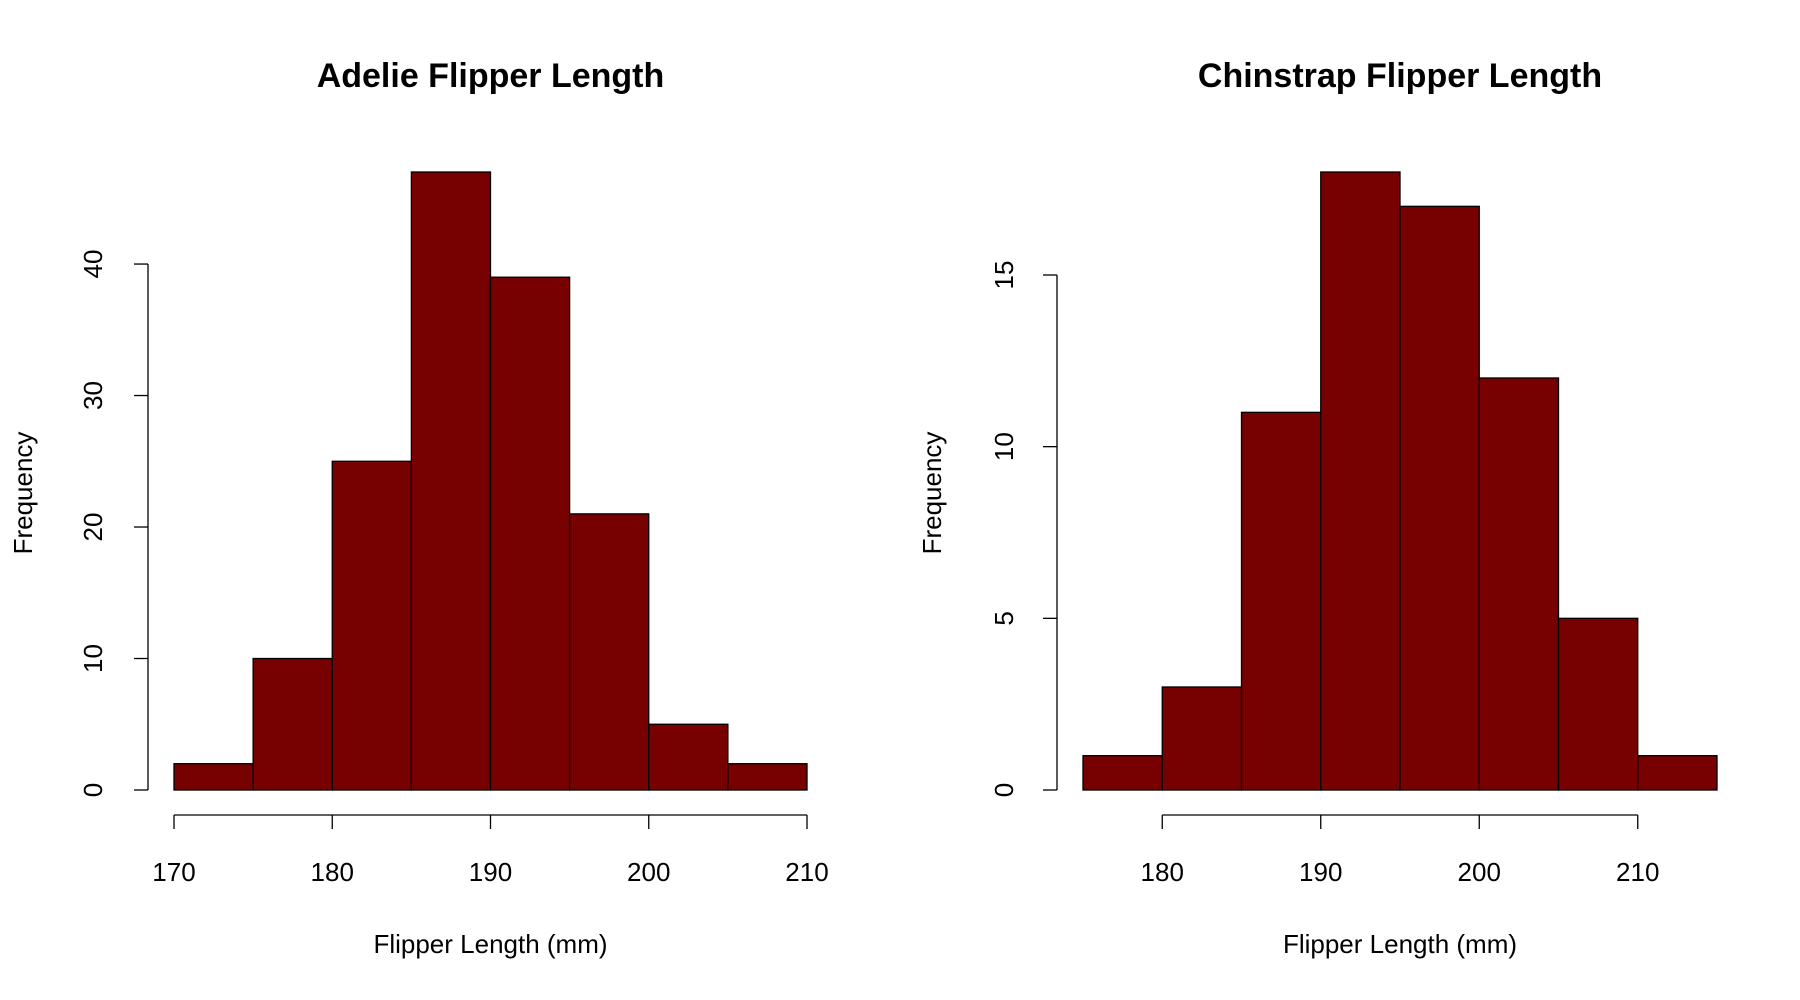 This screenshot has height=1000, width=1800. Describe the element at coordinates (1004, 618) in the screenshot. I see `y-tick-label: 5` at that location.